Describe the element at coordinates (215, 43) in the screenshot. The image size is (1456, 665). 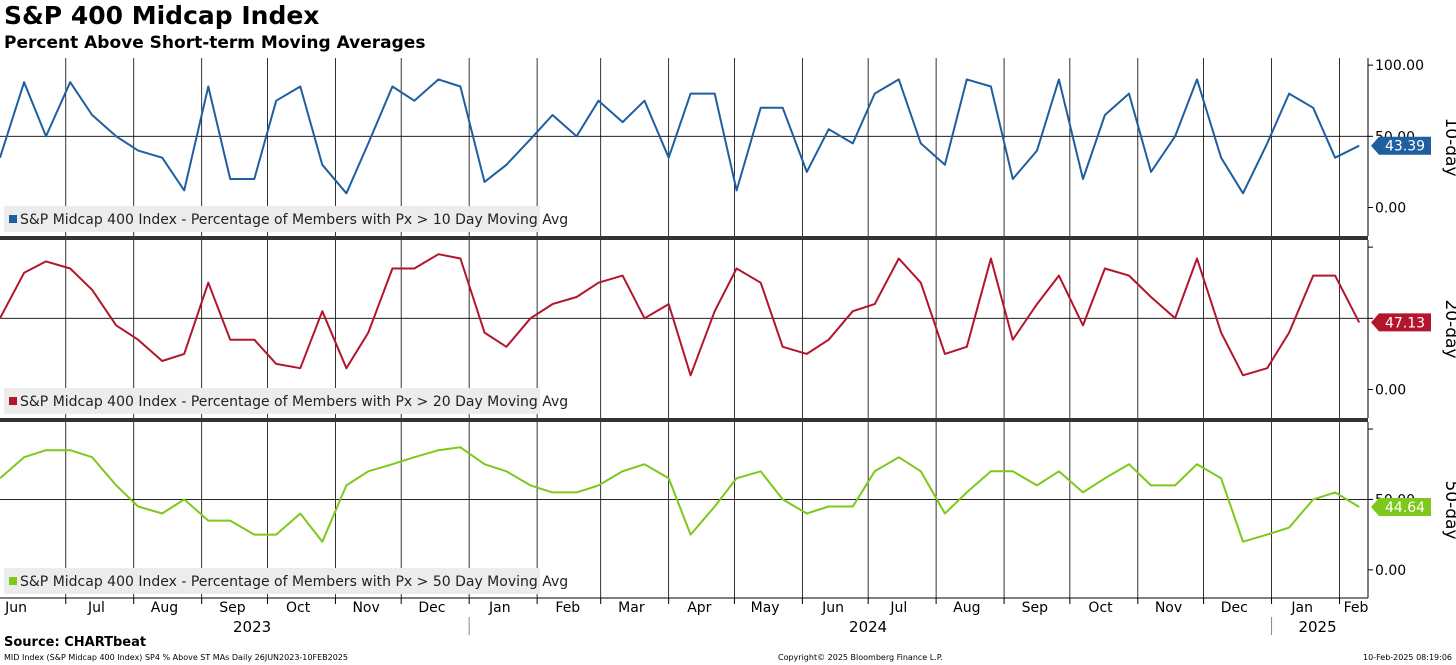
I see `chart-subtitle: Percent Above Short-term Moving Averages` at that location.